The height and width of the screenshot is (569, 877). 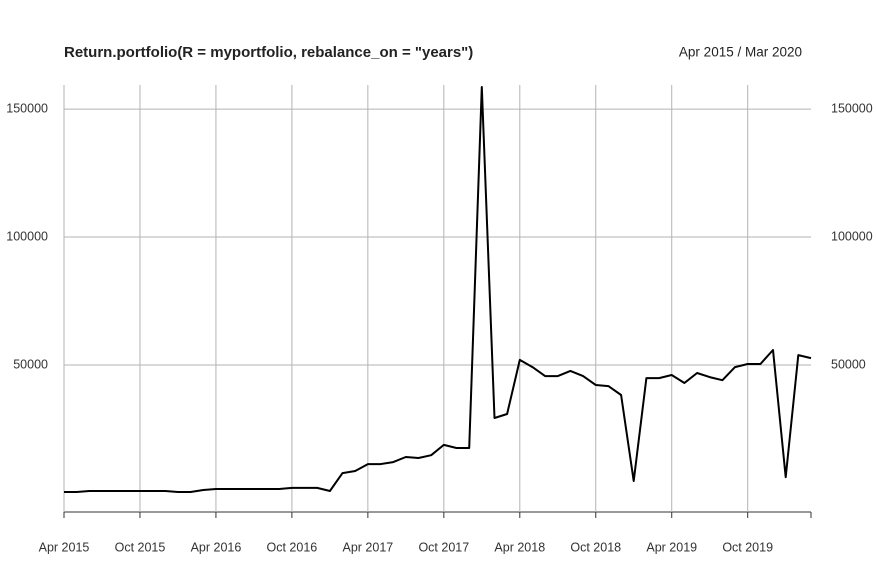 I want to click on x-tick-label: Apr 2019, so click(x=671, y=547).